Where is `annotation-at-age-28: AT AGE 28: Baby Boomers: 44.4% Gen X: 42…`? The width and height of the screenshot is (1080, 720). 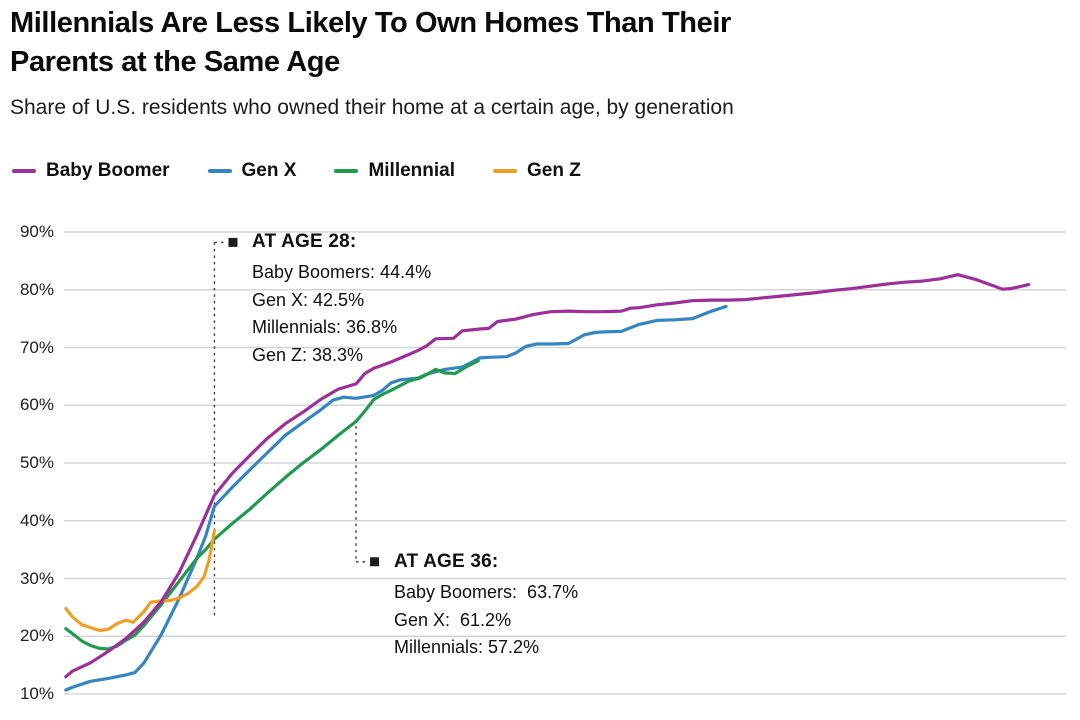
annotation-at-age-28: AT AGE 28: Baby Boomers: 44.4% Gen X: 42… is located at coordinates (341, 300).